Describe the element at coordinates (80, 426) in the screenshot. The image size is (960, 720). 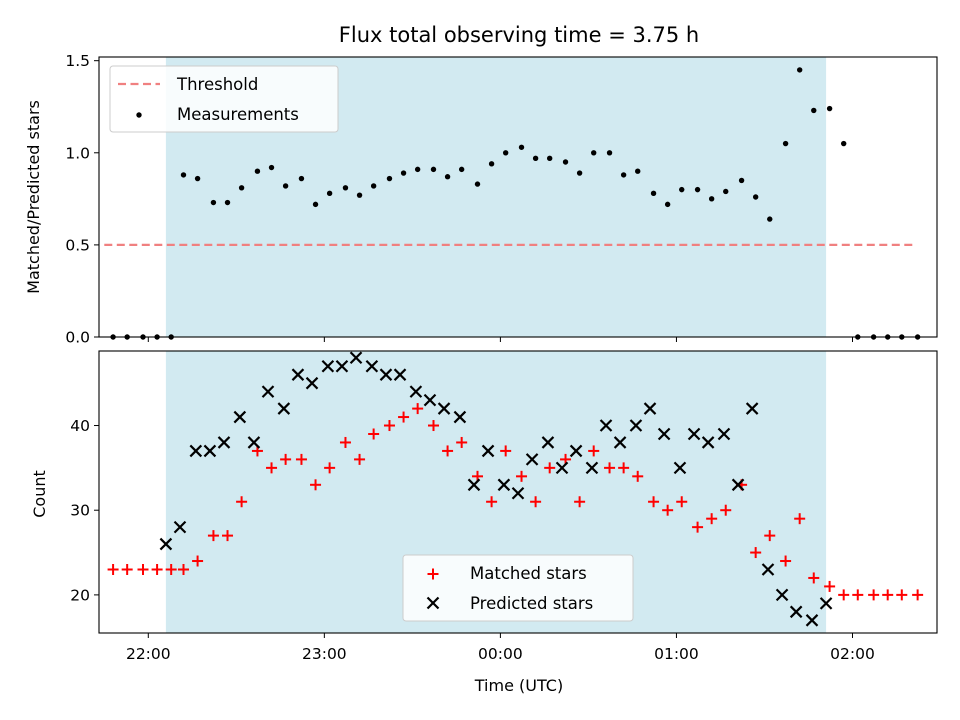
I see `bottom-y-tick-label: 40` at that location.